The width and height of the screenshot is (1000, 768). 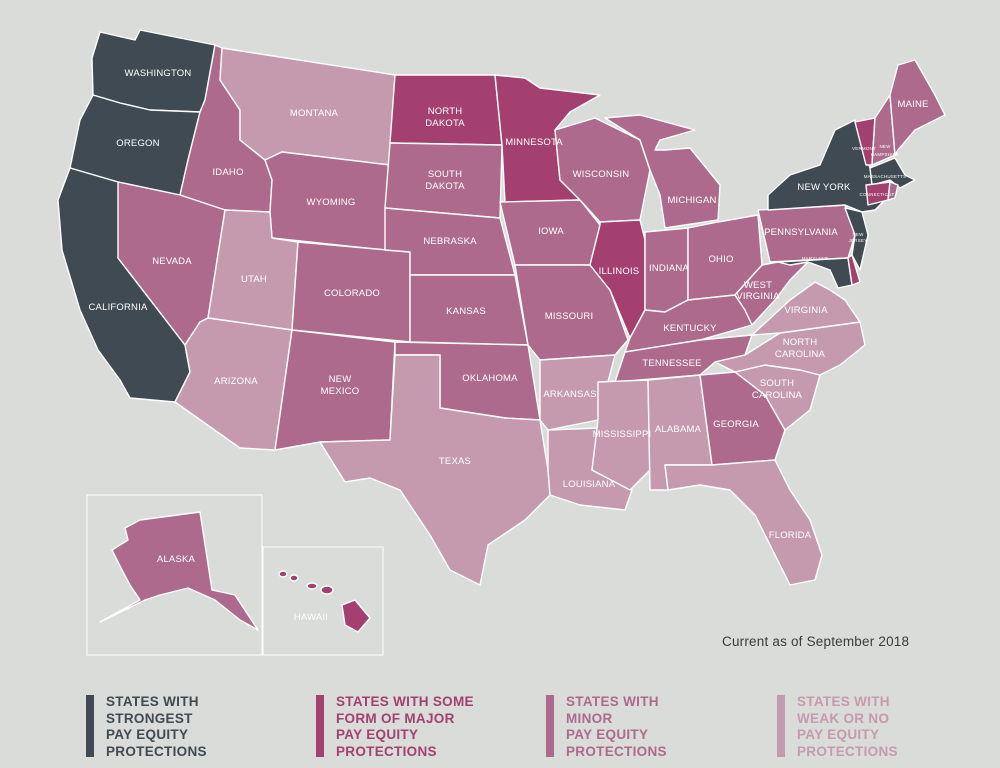 What do you see at coordinates (854, 270) in the screenshot?
I see `state-delaware` at bounding box center [854, 270].